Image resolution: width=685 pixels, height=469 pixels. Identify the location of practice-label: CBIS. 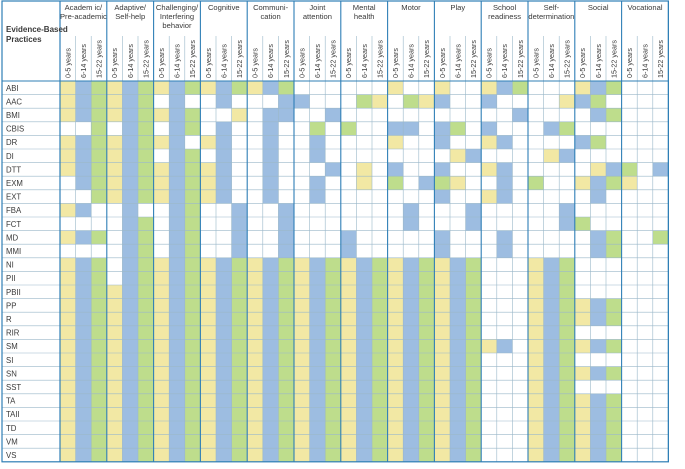
(15, 129).